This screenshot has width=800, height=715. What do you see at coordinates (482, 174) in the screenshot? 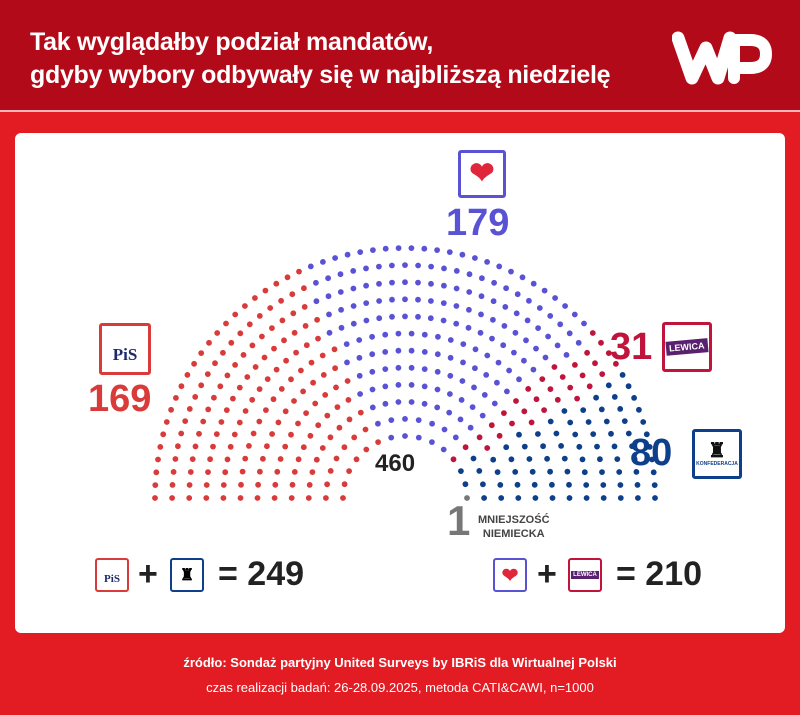
I see `ko-logo: ❤` at bounding box center [482, 174].